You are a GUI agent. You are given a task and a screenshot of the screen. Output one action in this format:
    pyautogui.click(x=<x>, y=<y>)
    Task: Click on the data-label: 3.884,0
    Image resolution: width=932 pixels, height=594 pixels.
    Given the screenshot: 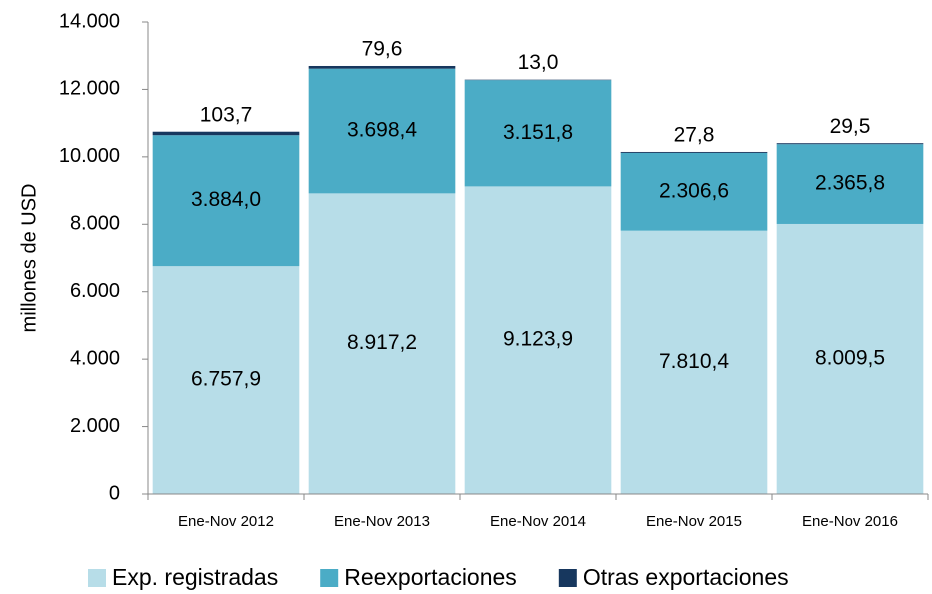 What is the action you would take?
    pyautogui.click(x=226, y=199)
    